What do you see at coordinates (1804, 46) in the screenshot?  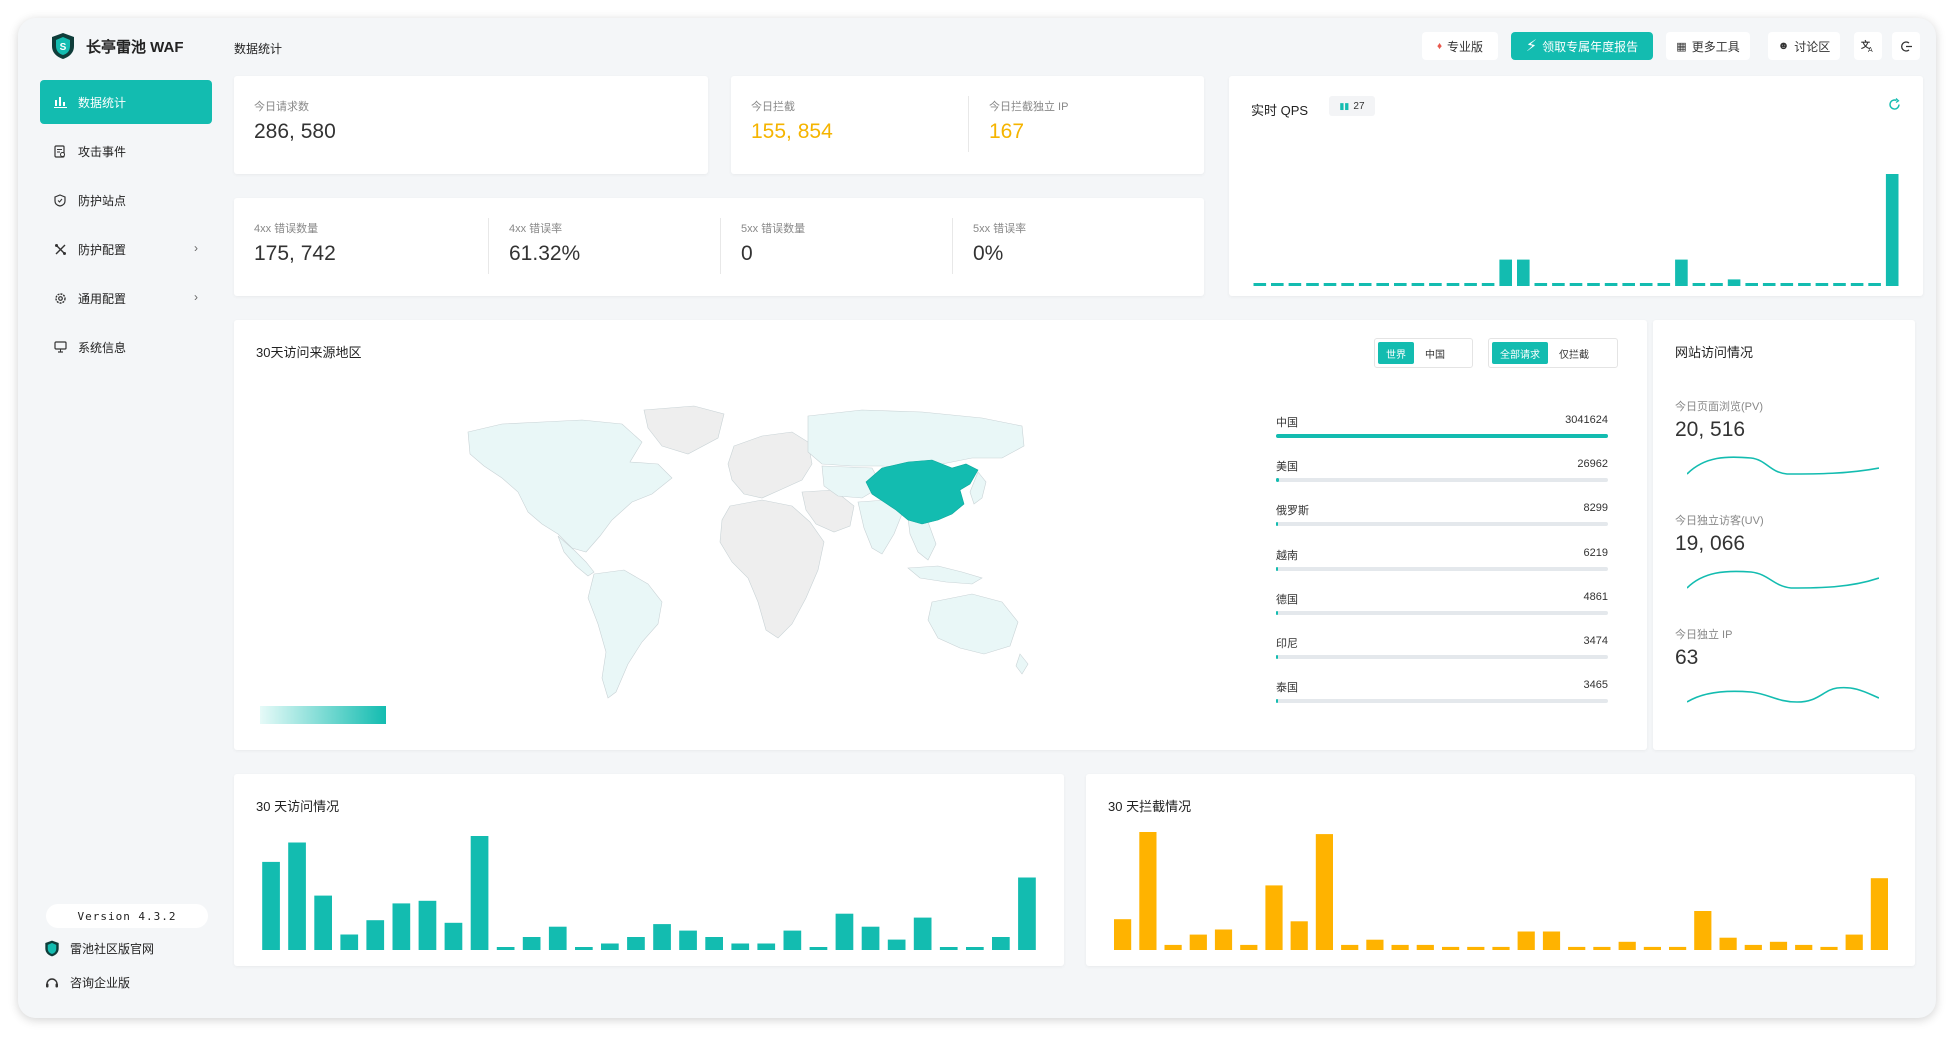 I see `discussion-button: ☻ 讨论区` at bounding box center [1804, 46].